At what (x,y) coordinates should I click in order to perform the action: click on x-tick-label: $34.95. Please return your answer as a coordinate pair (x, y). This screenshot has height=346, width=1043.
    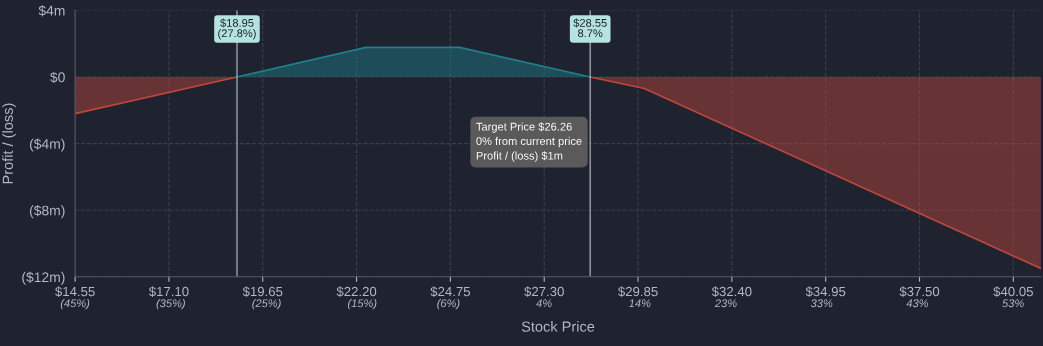
    Looking at the image, I should click on (825, 291).